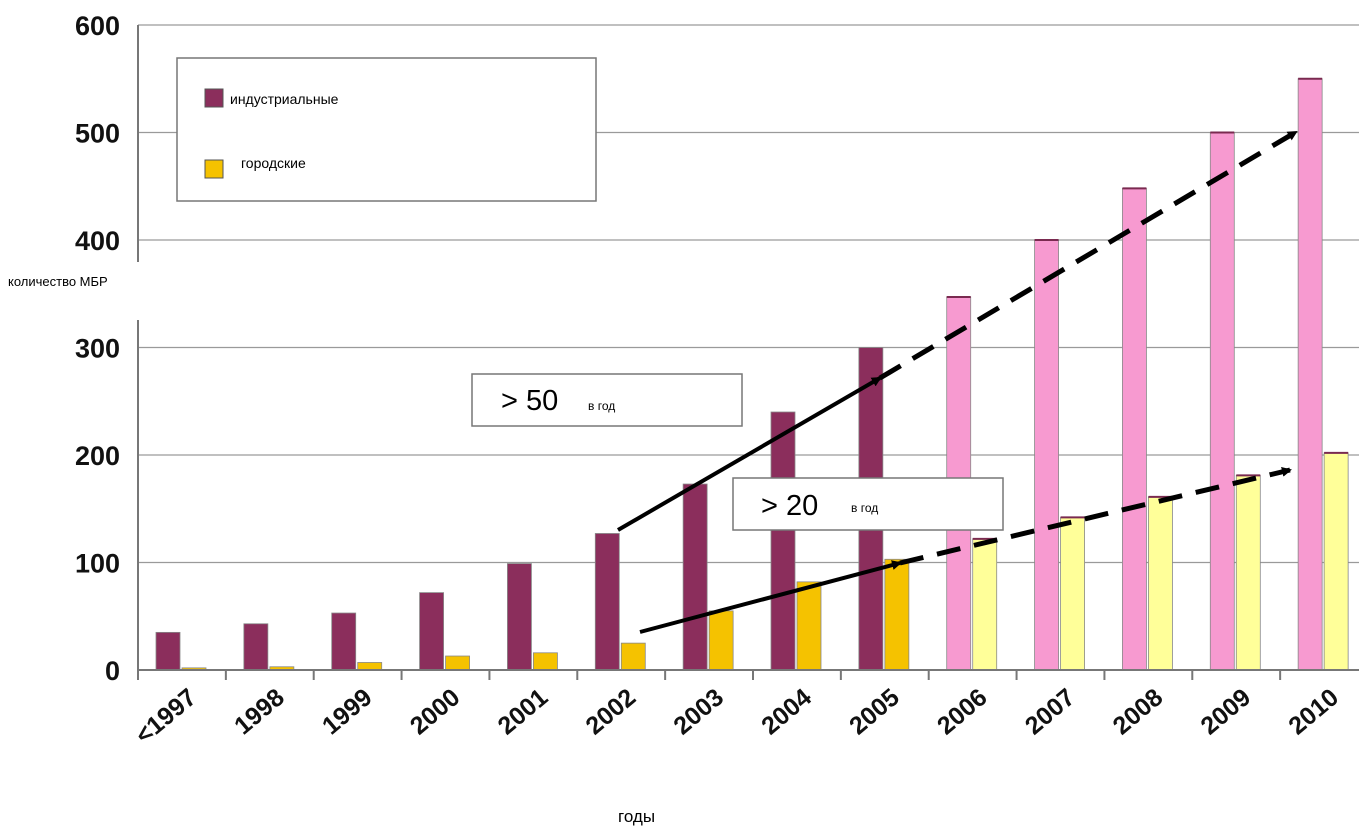  What do you see at coordinates (457, 663) in the screenshot?
I see `urban-bar-2000` at bounding box center [457, 663].